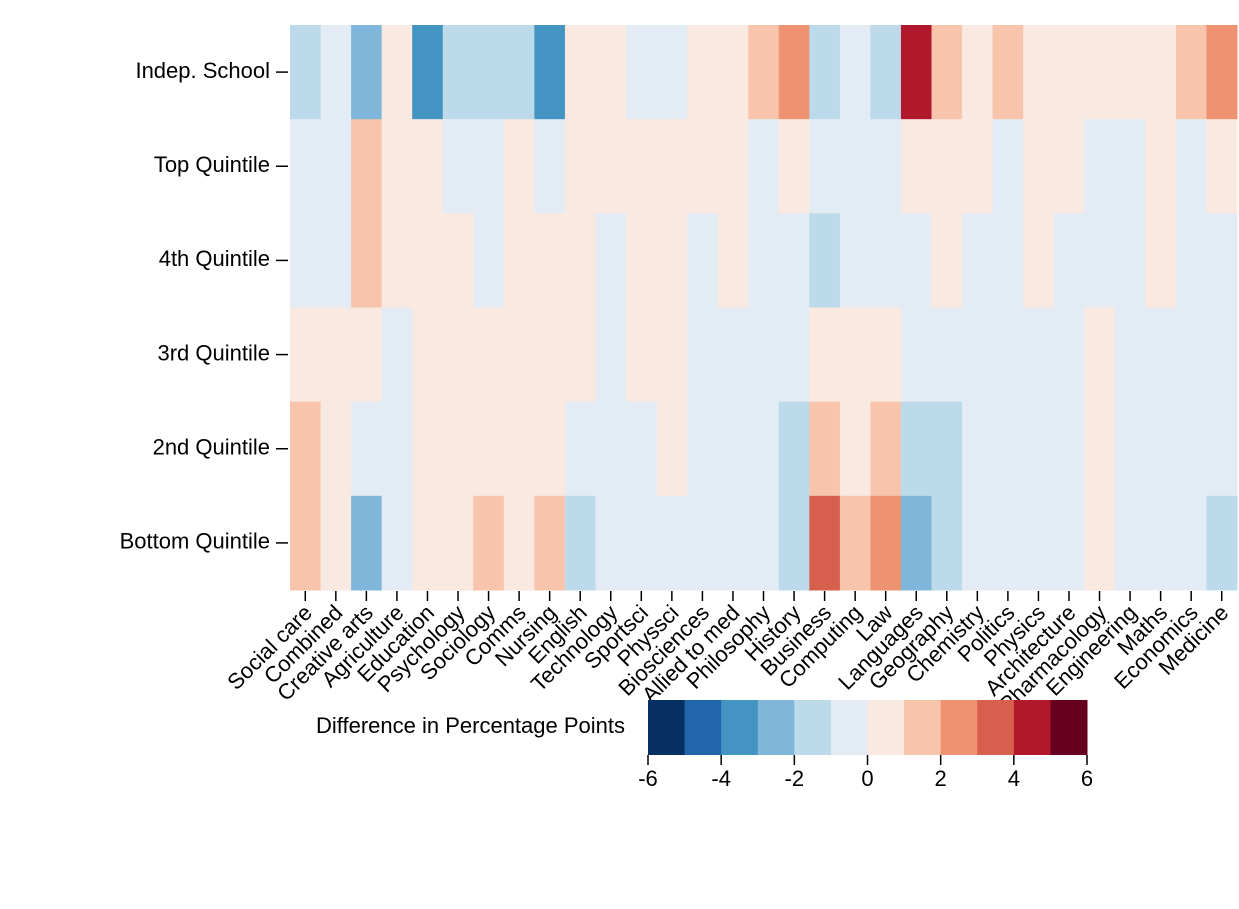 The height and width of the screenshot is (909, 1239). What do you see at coordinates (867, 778) in the screenshot?
I see `colorbar-tick-label: 0` at bounding box center [867, 778].